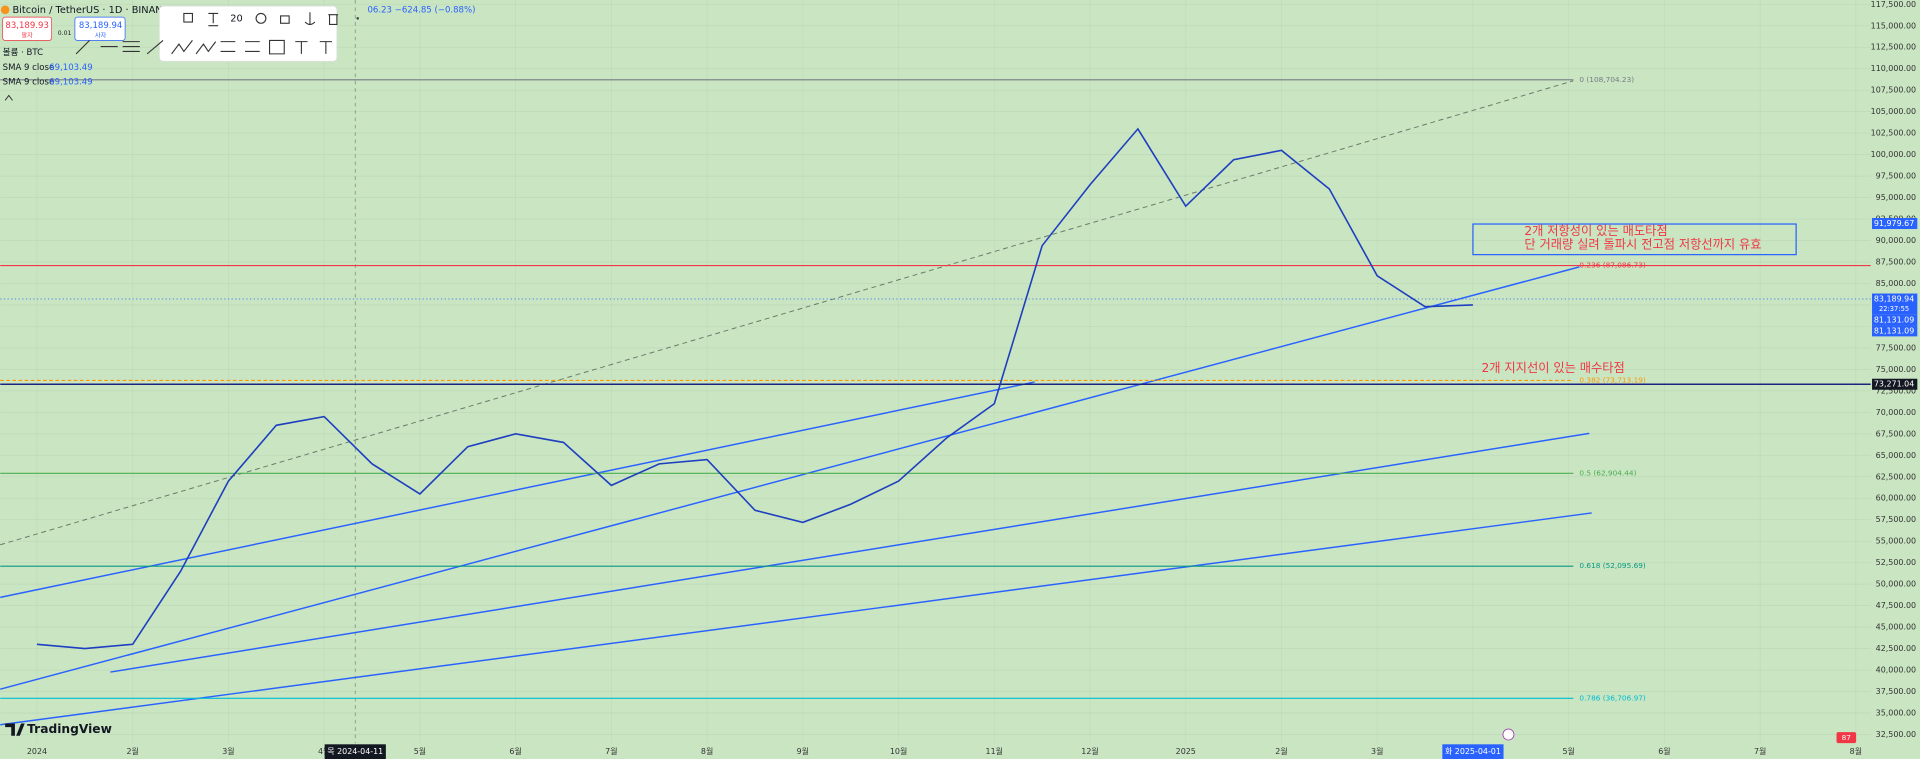  Describe the element at coordinates (1896, 691) in the screenshot. I see `y-tick-label: 37,500.00` at that location.